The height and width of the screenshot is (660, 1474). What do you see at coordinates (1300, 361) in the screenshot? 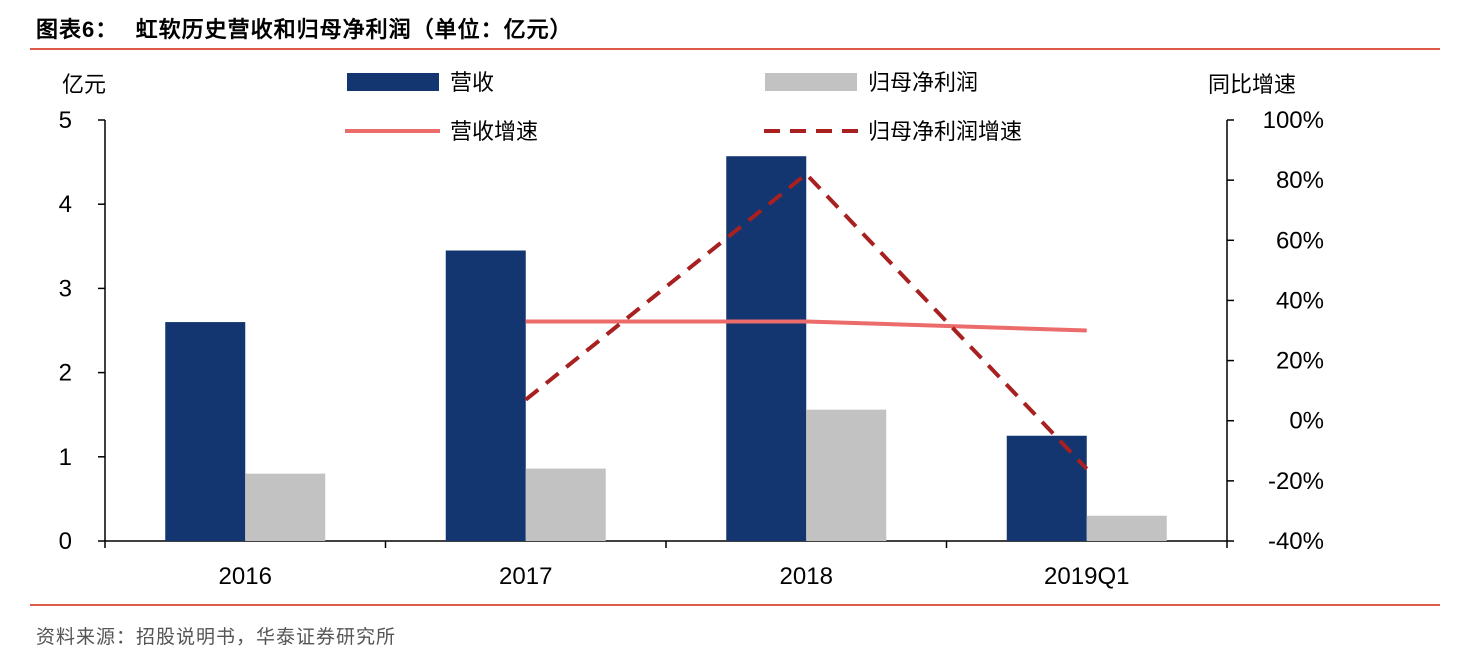
I see `y2-tick-label: 20%` at bounding box center [1300, 361].